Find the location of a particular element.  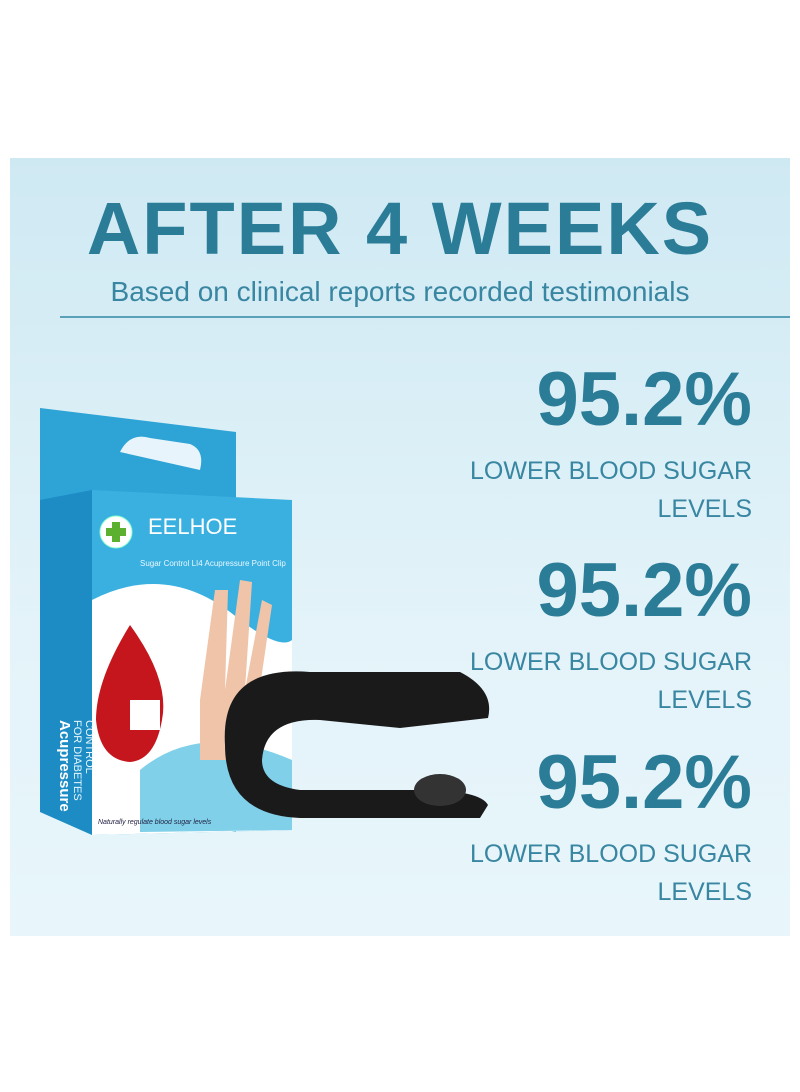

side-title: Acupressure is located at coordinates (64, 766).